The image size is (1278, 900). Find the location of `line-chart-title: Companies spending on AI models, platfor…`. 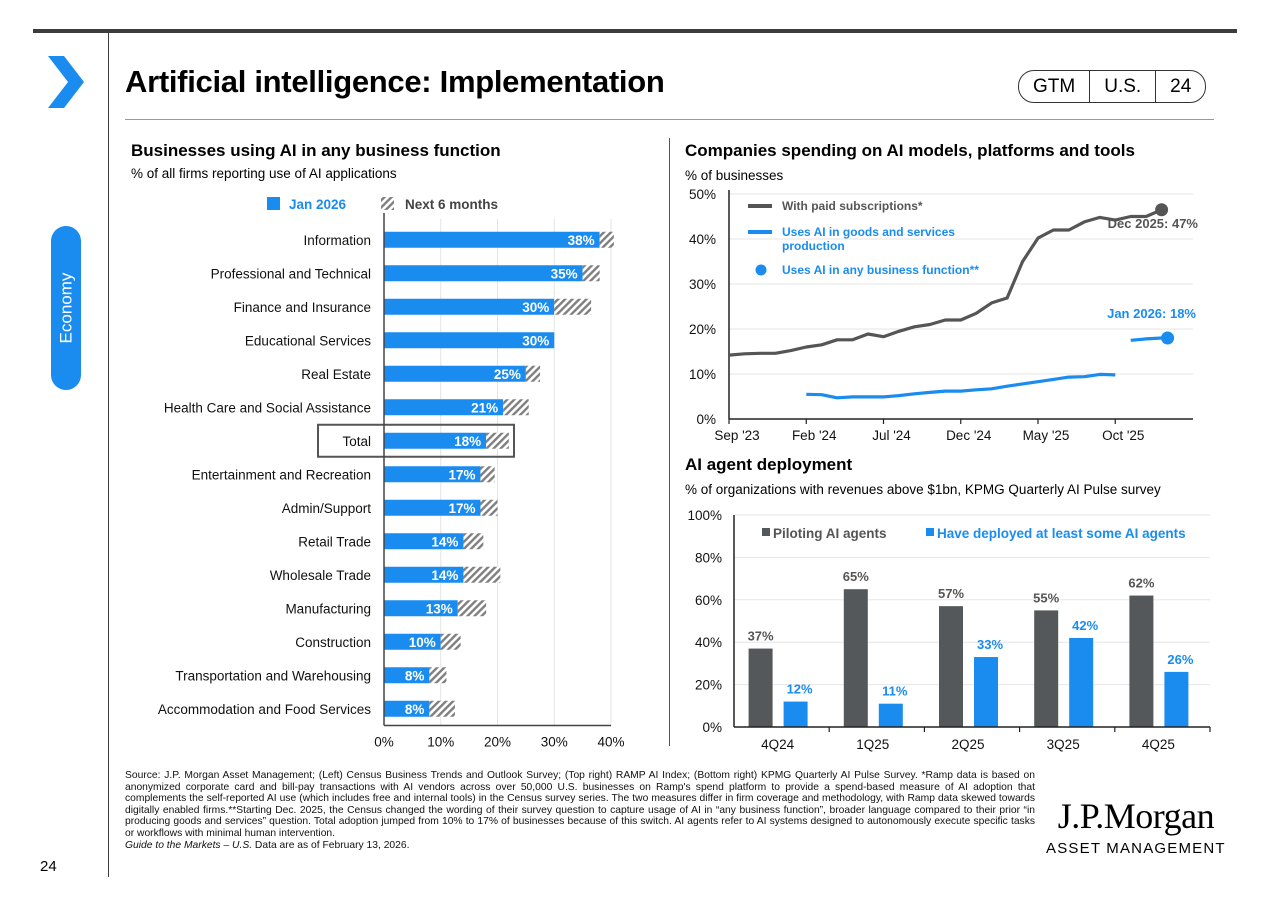

line-chart-title: Companies spending on AI models, platfor… is located at coordinates (910, 150).